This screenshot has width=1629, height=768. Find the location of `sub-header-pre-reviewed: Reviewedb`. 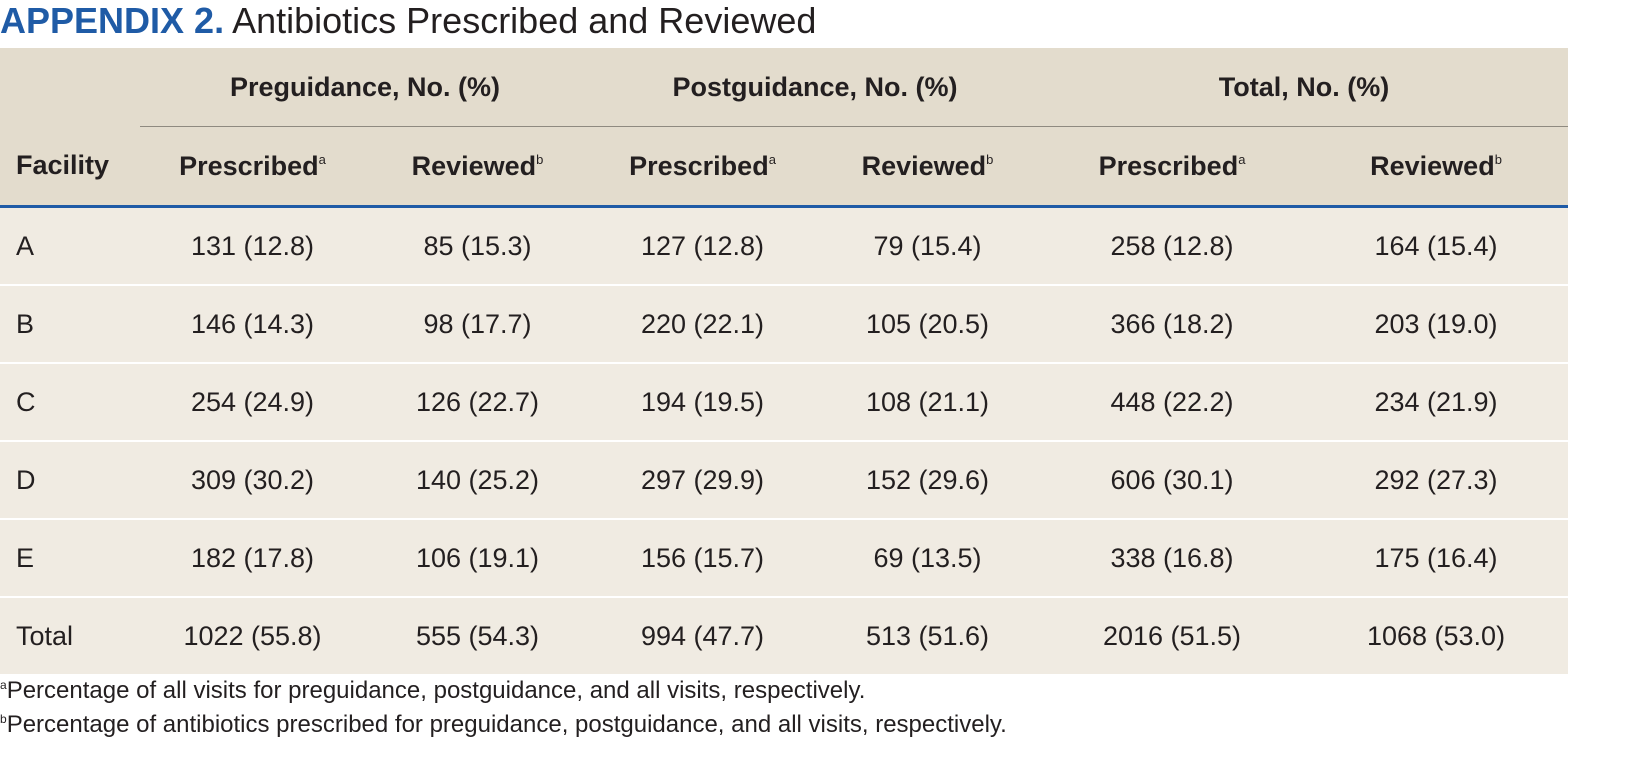

sub-header-pre-reviewed: Reviewedb is located at coordinates (478, 167).